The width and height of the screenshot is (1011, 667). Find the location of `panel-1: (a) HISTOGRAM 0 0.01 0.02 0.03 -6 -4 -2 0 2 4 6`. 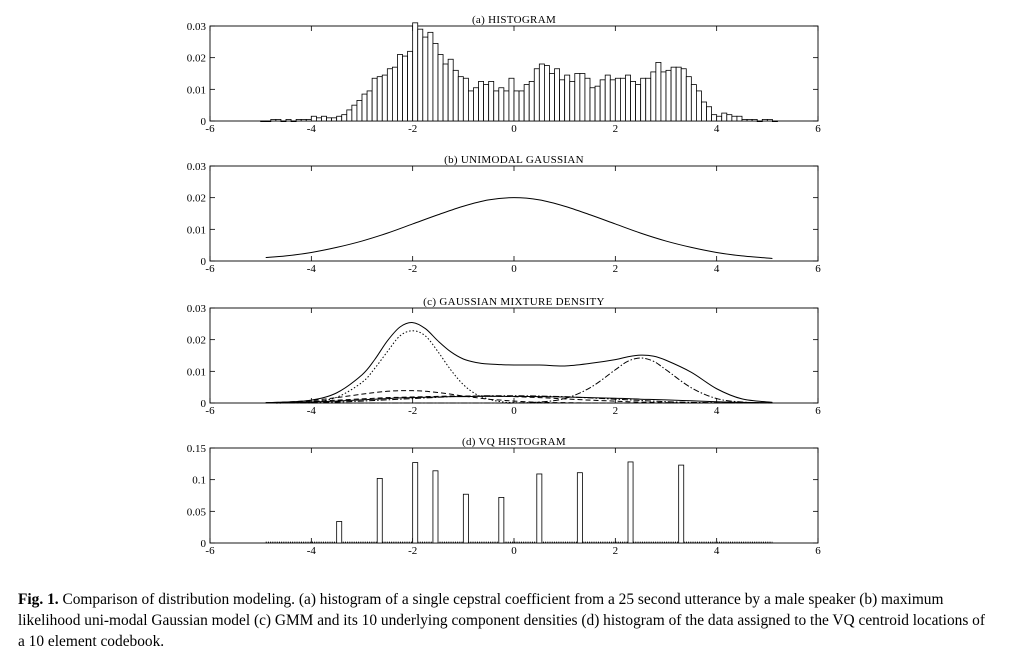

panel-1: (a) HISTOGRAM 0 0.01 0.02 0.03 -6 -4 -2 0 2 4 6 is located at coordinates (504, 74).